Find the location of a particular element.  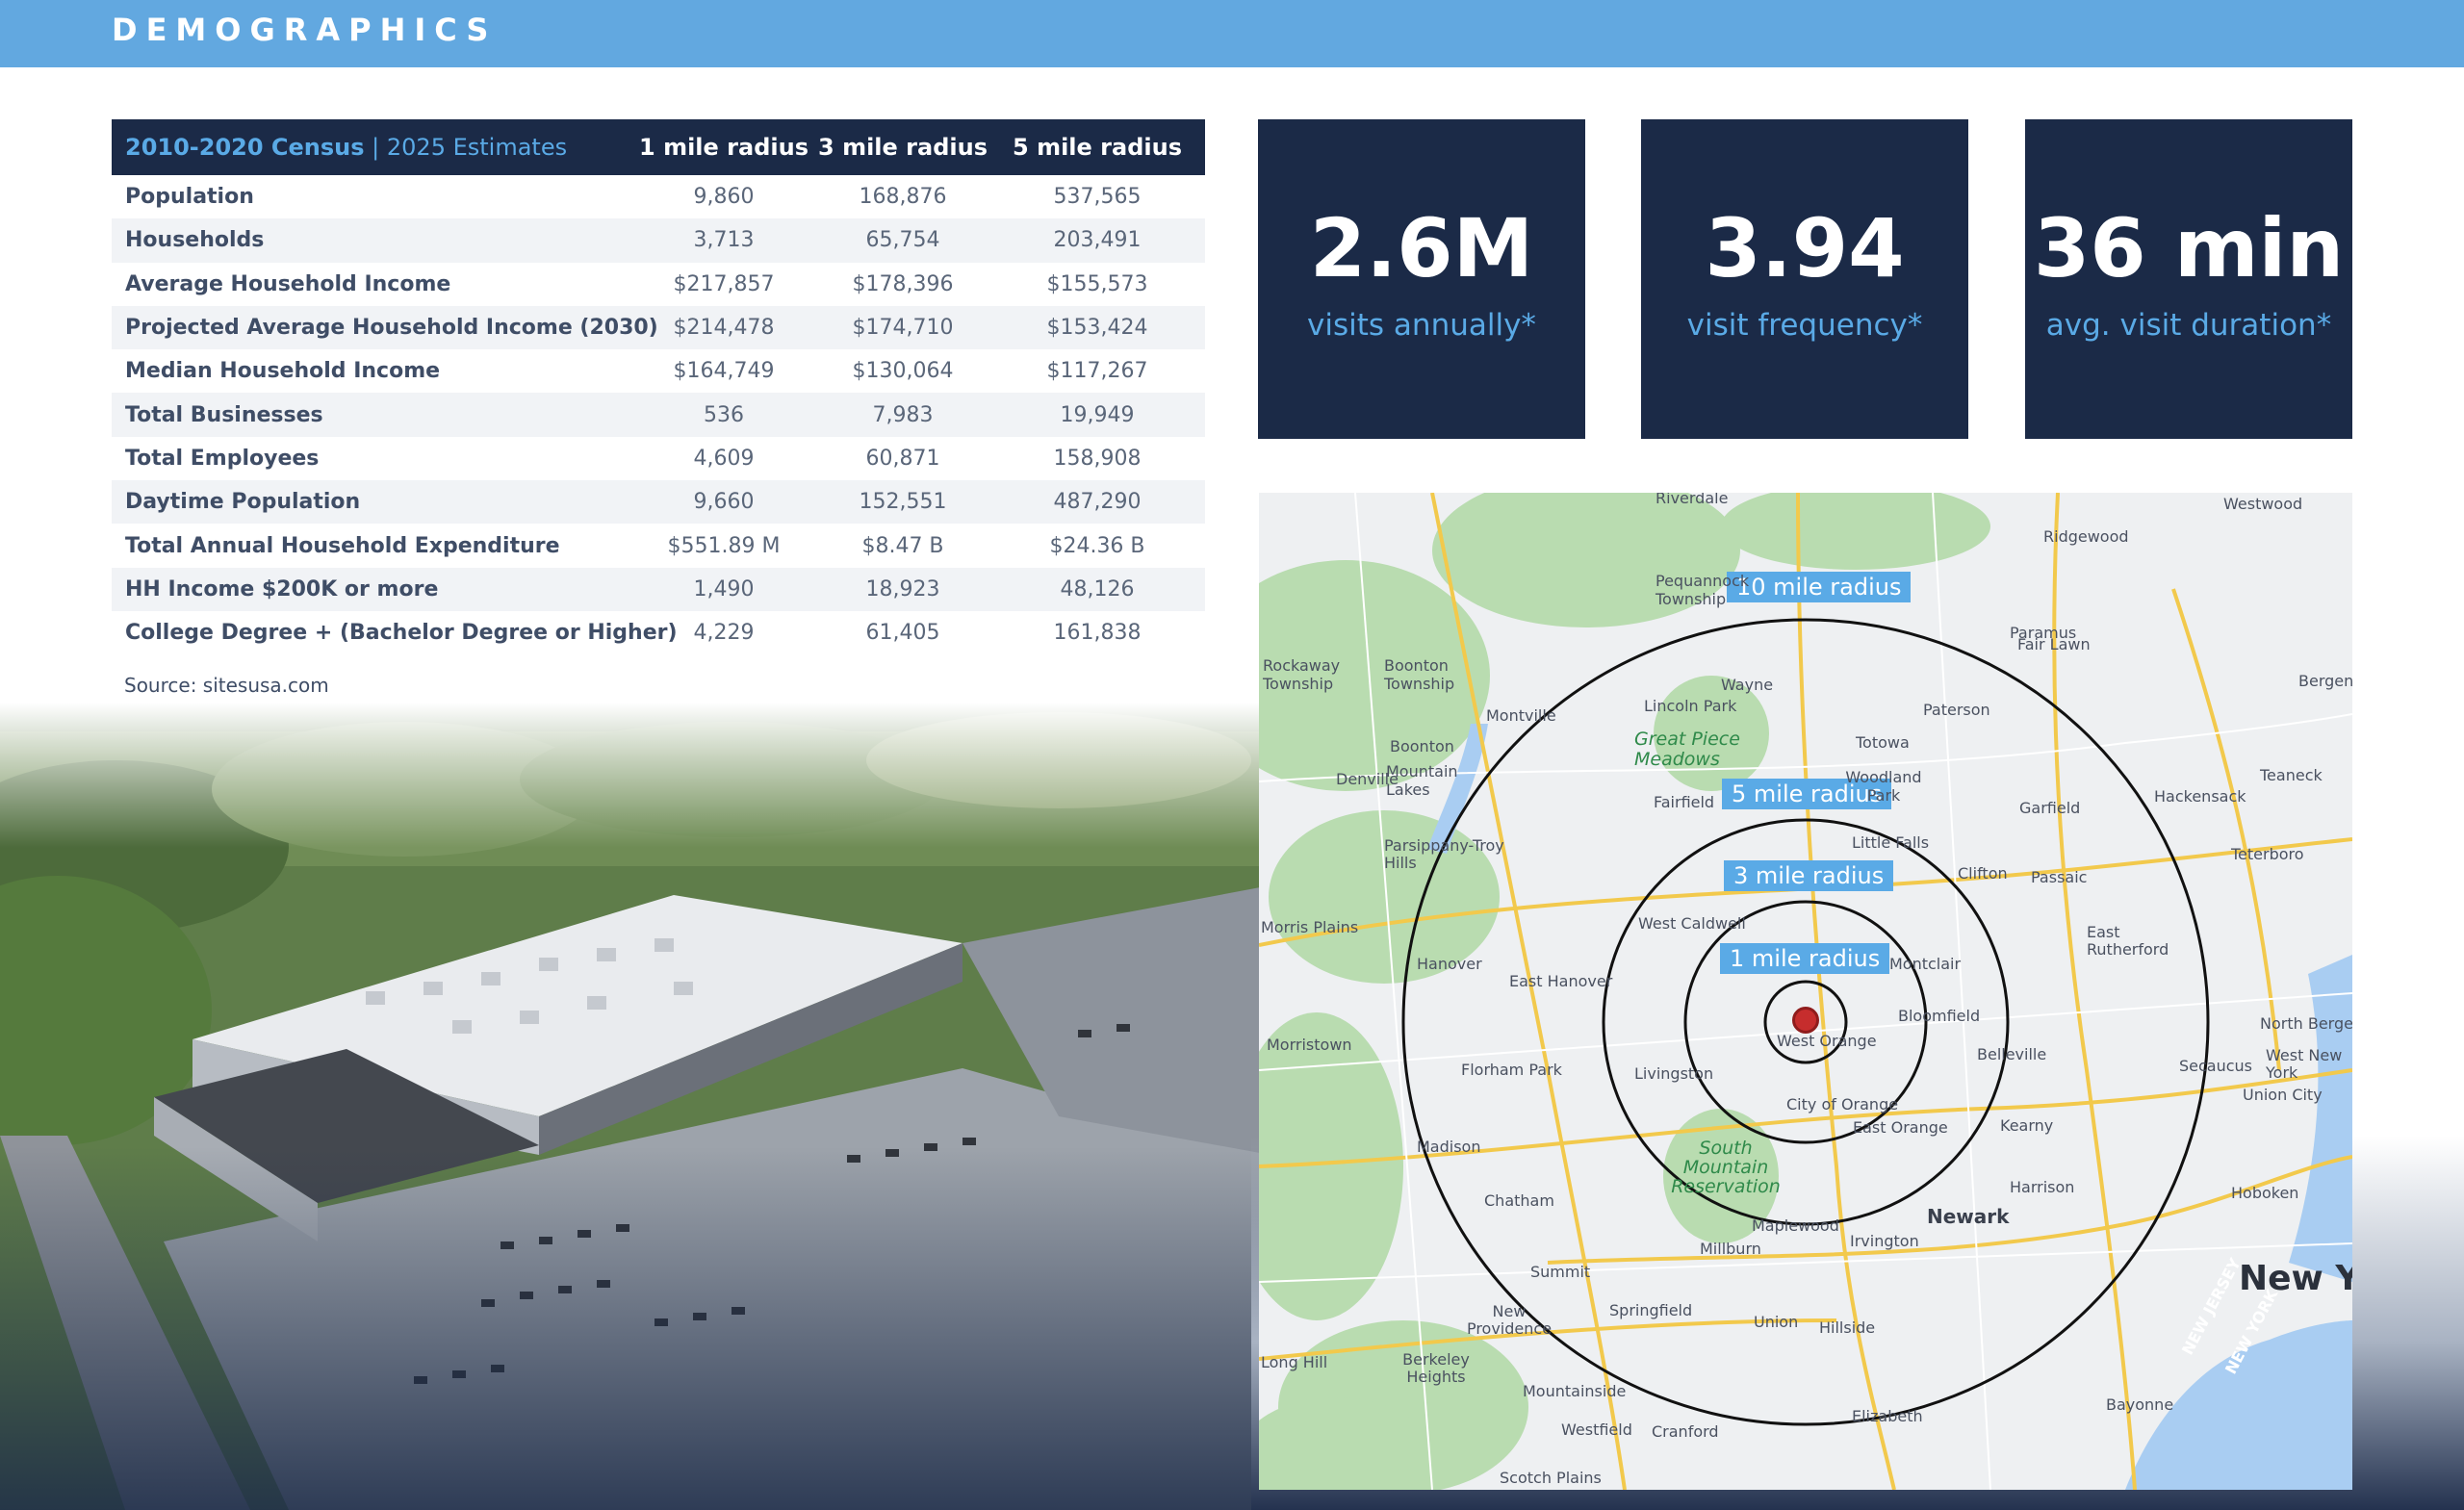

row-label: Population is located at coordinates (189, 197).